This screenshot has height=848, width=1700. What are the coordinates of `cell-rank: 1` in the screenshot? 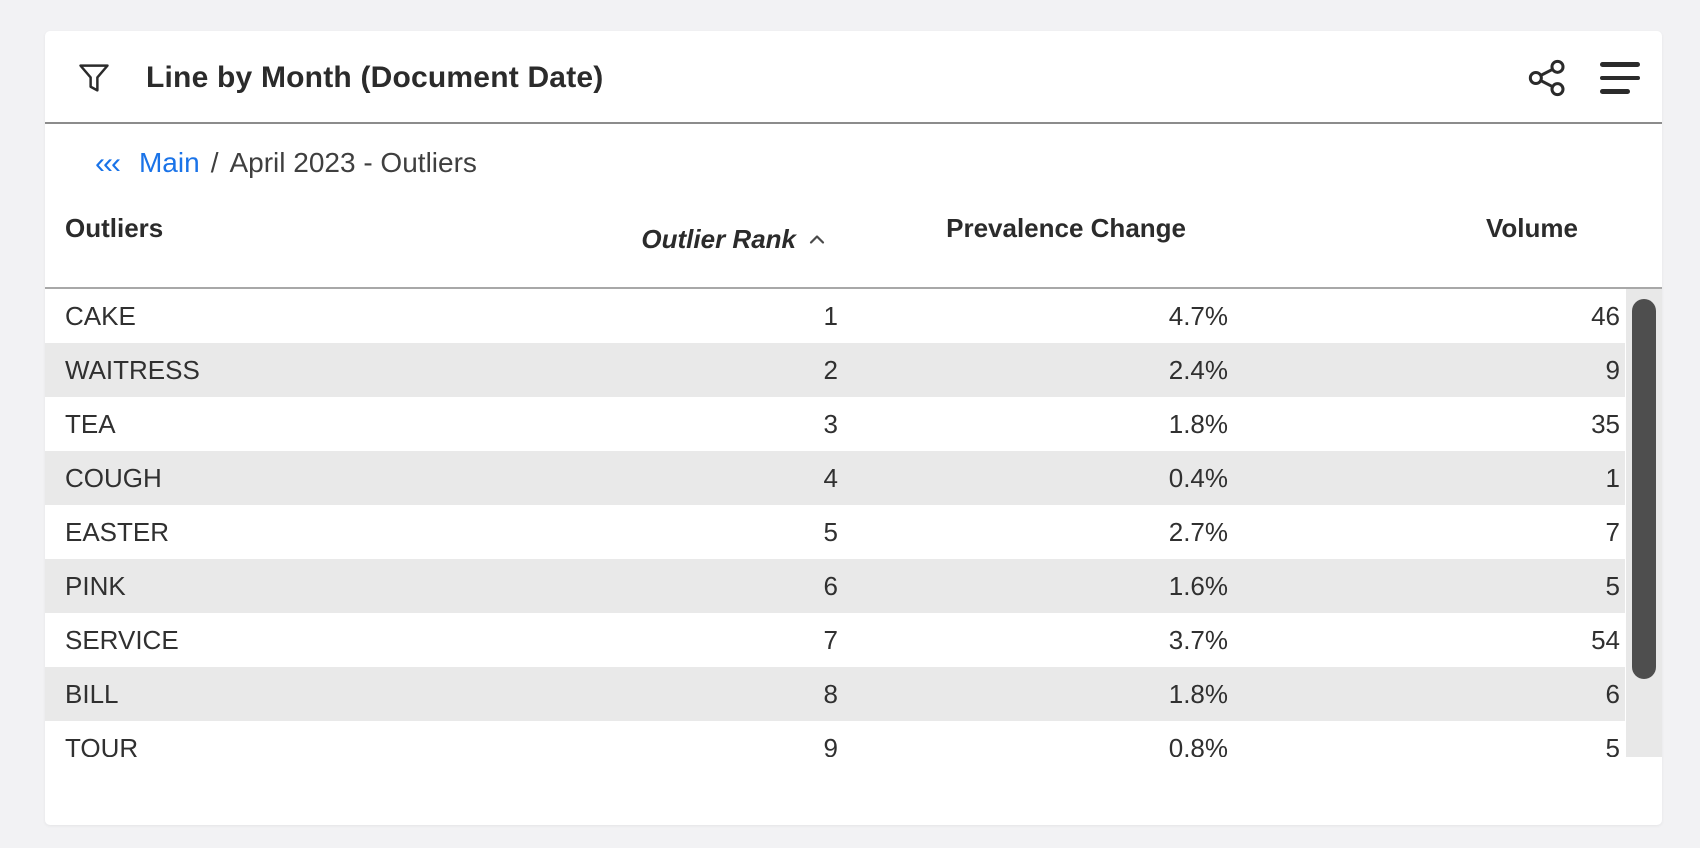 It's located at (830, 316).